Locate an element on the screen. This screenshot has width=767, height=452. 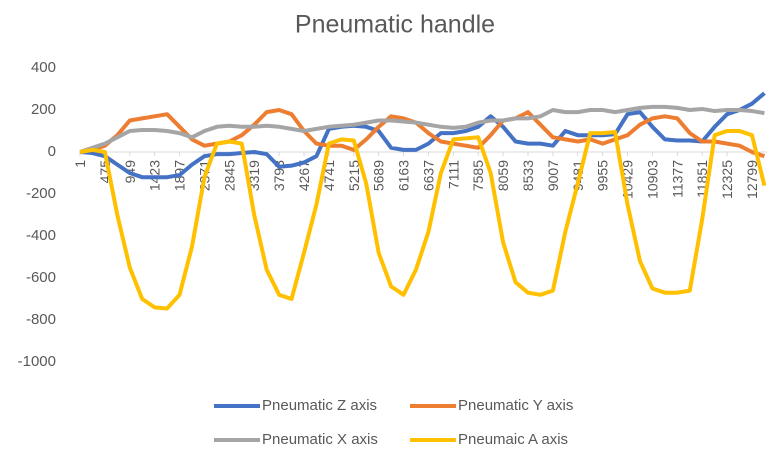
legend-label: Pneumatic Z axis is located at coordinates (319, 405).